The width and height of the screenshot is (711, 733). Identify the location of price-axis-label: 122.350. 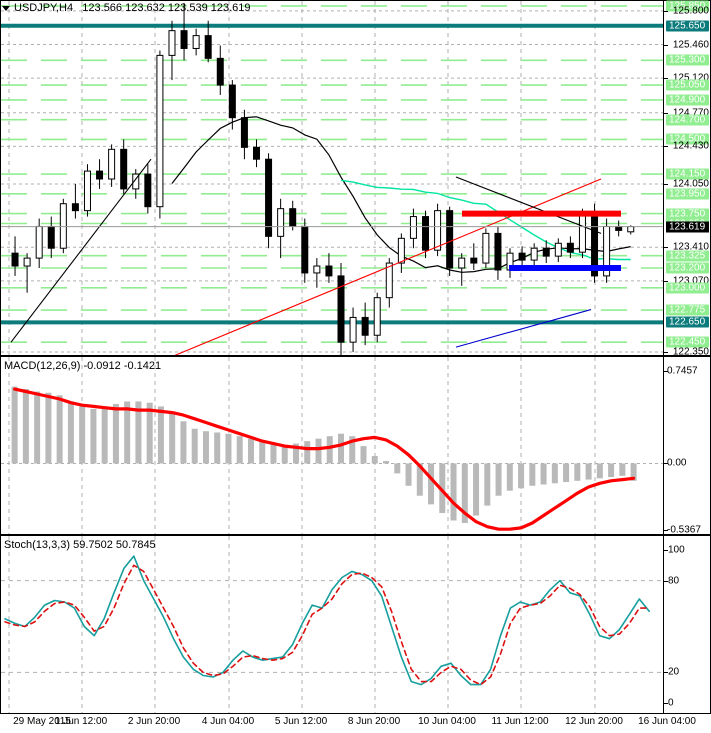
(690, 352).